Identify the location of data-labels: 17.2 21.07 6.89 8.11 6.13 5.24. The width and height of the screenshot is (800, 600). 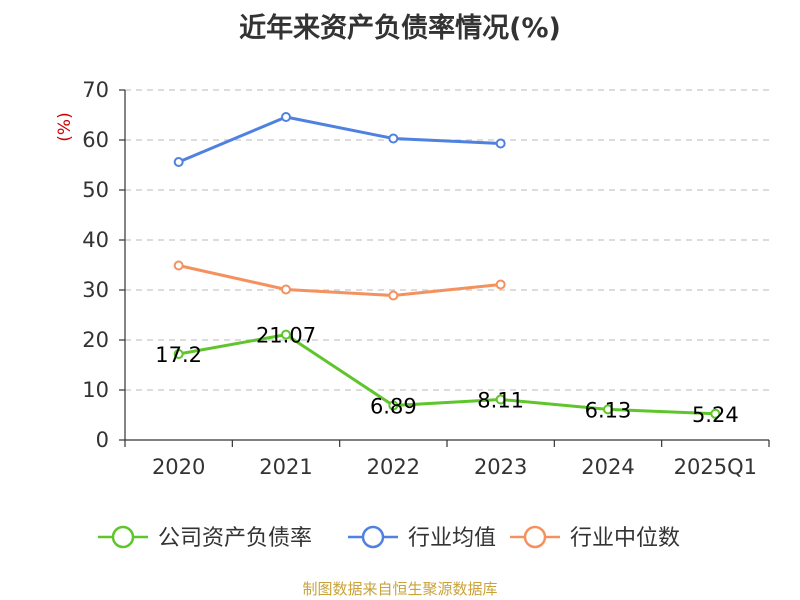
(446, 375).